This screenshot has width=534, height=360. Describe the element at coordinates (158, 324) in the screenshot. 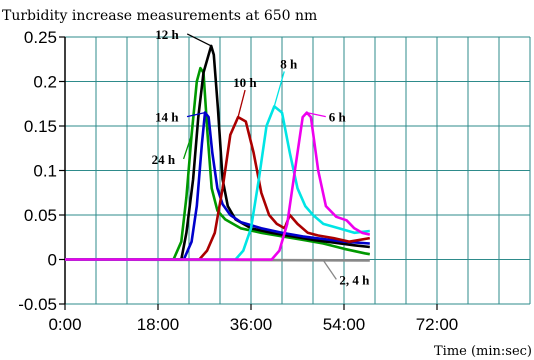

I see `x-tick-label: 18:00` at that location.